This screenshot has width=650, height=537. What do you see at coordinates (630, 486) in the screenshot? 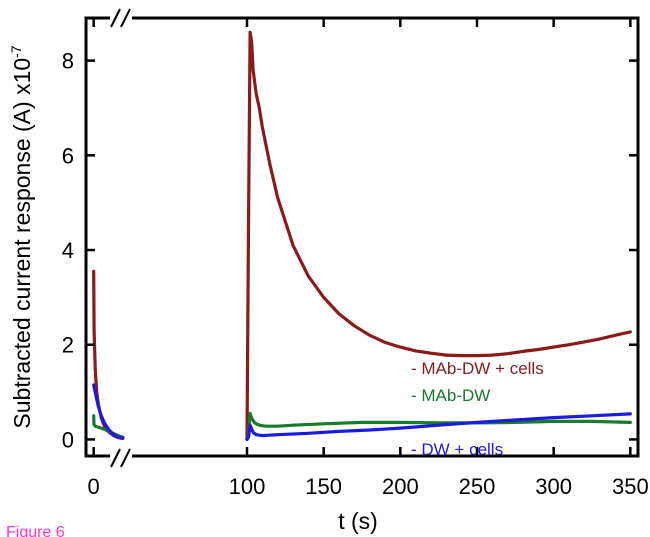
I see `x-tick-label-350: 350` at bounding box center [630, 486].